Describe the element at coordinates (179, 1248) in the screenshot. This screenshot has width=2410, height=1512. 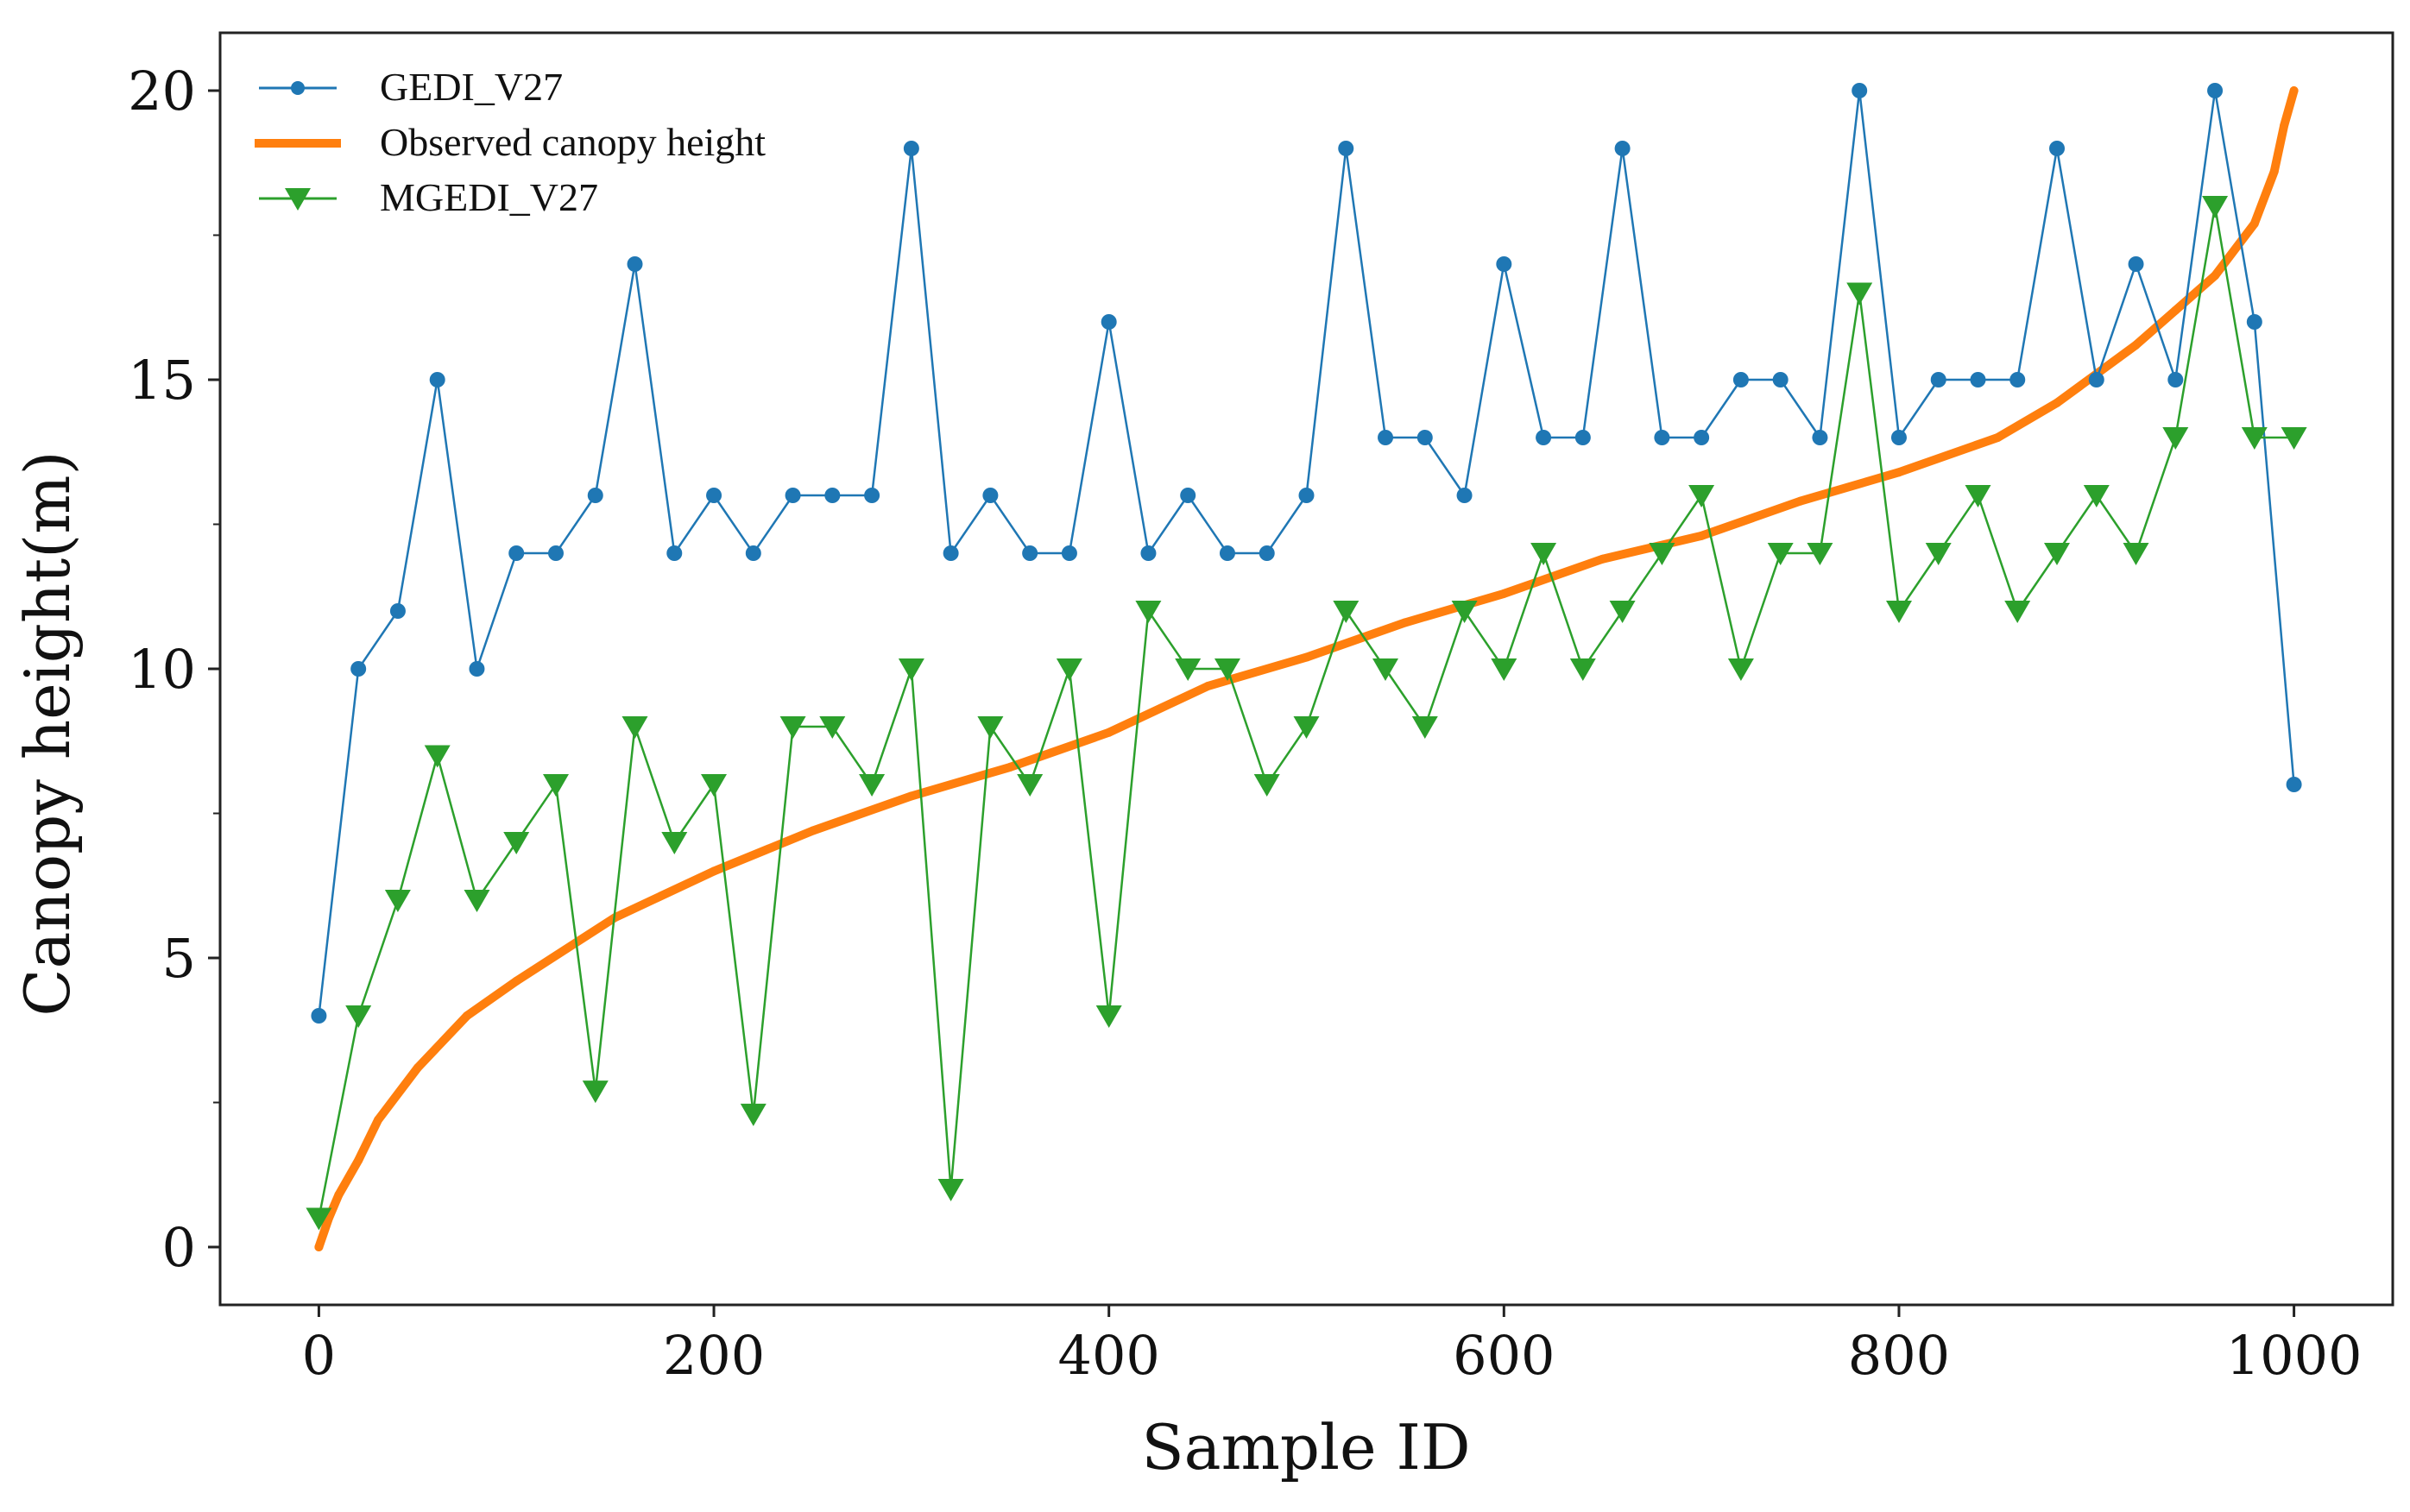
I see `y-tick-label: 0` at that location.